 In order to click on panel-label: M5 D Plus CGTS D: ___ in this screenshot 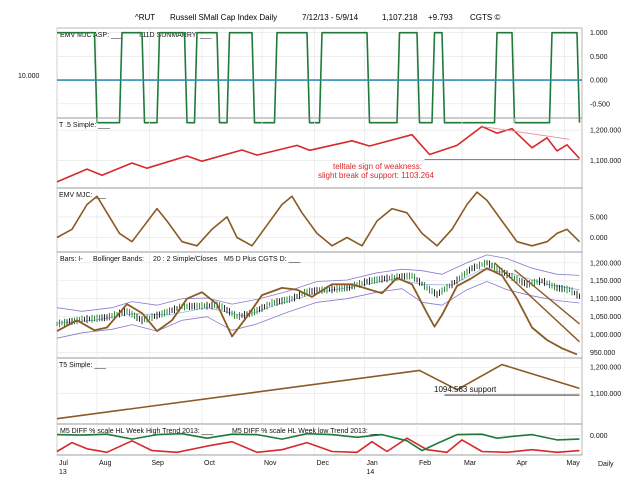, I will do `click(262, 259)`.